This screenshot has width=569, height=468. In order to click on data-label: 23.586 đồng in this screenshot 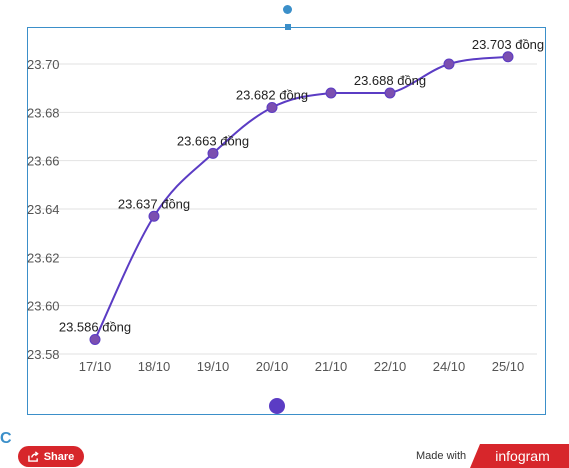, I will do `click(95, 327)`.